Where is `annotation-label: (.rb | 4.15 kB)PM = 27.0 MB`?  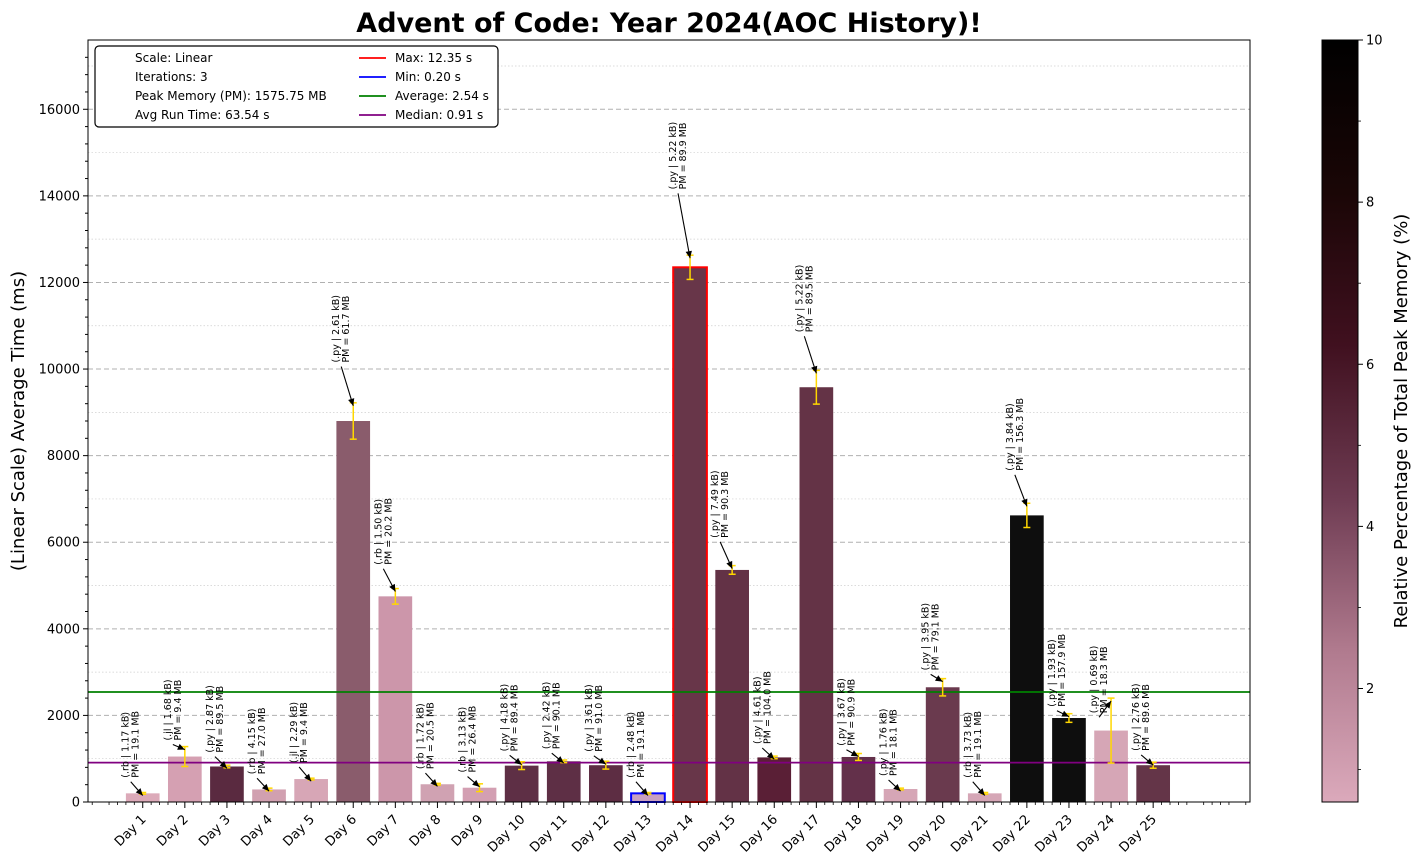 annotation-label: (.rb | 4.15 kB)PM = 27.0 MB is located at coordinates (257, 740).